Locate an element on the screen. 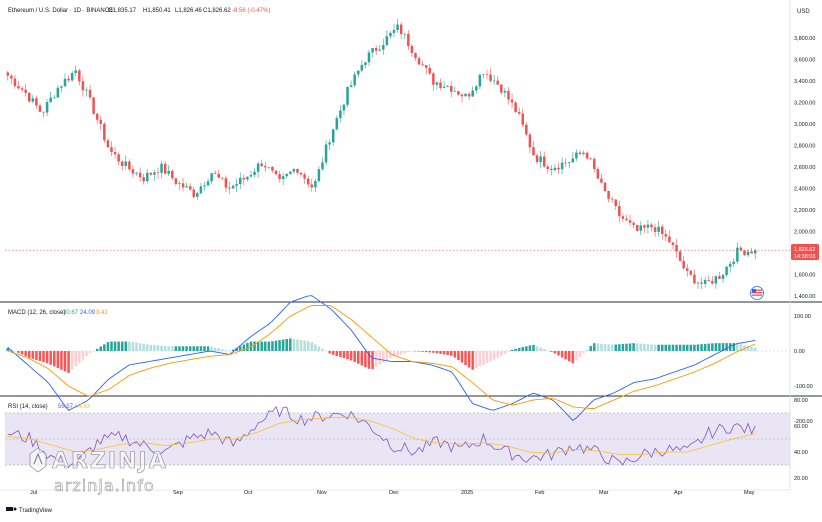  macd-value-signal: 3.42 is located at coordinates (102, 313).